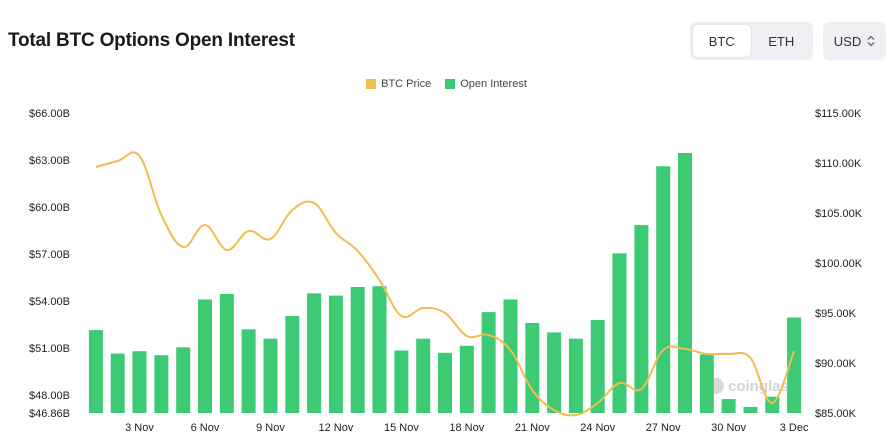 This screenshot has width=893, height=433. Describe the element at coordinates (49, 396) in the screenshot. I see `y-left-tick-label: $48.00B` at that location.